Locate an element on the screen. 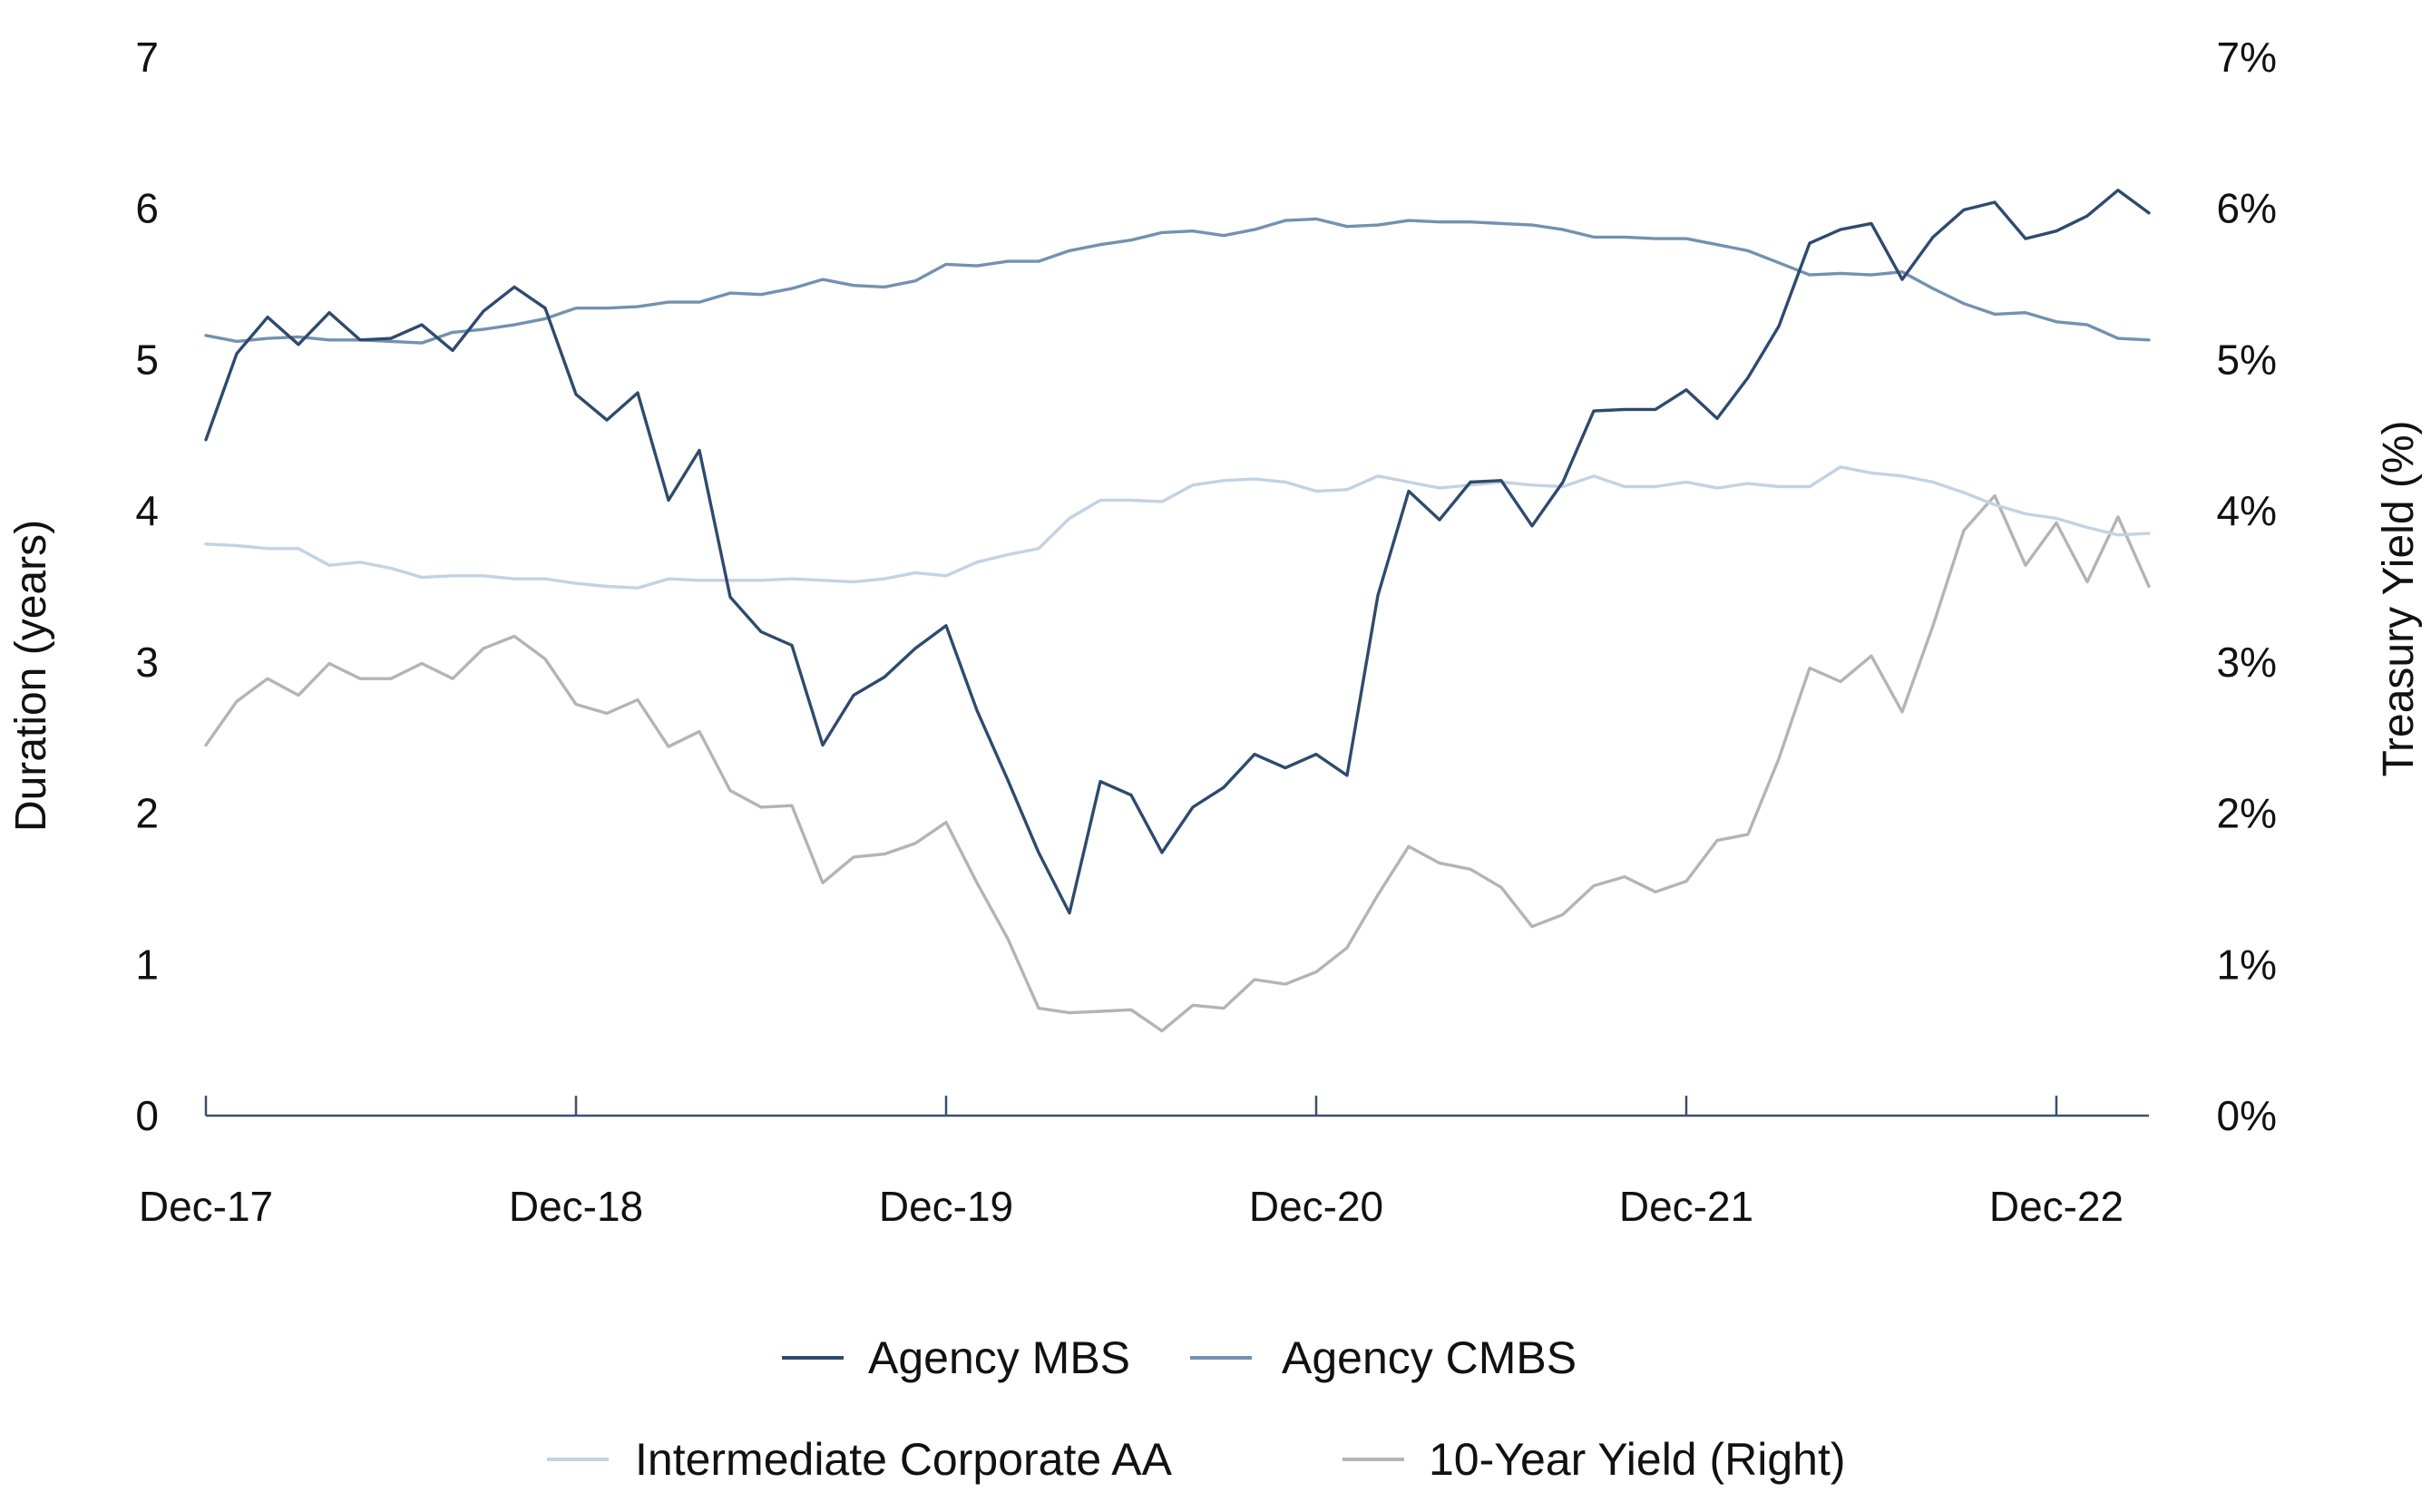 This screenshot has width=2431, height=1512. legend-item-10-year-yield: 10-Year Yield (Right) is located at coordinates (1594, 1459).